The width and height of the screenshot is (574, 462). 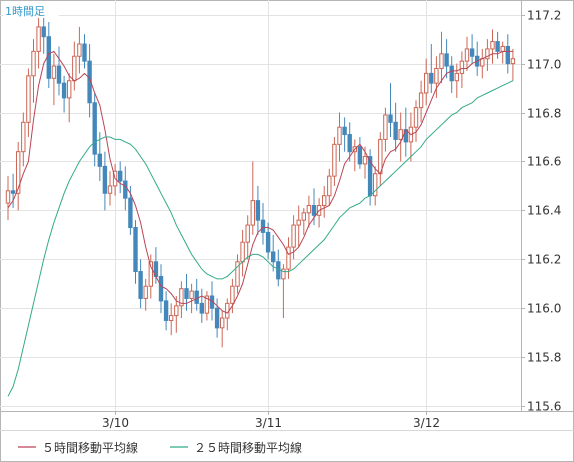 I want to click on y-tick-label: 117.0, so click(x=544, y=65).